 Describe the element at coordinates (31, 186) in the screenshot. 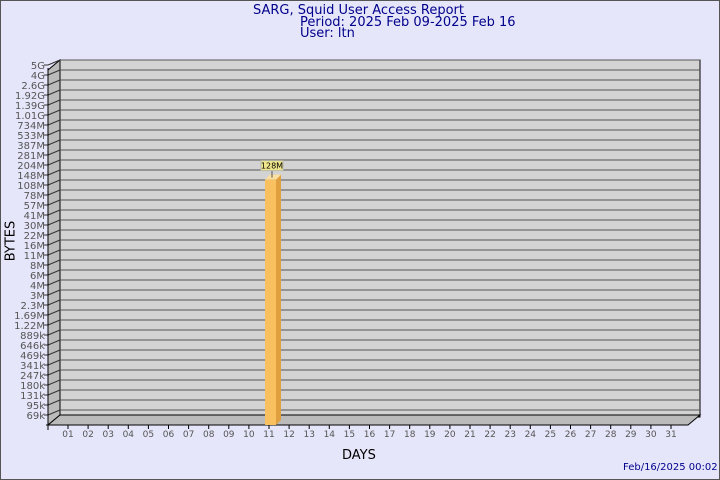

I see `y-tick-label: 108M` at that location.